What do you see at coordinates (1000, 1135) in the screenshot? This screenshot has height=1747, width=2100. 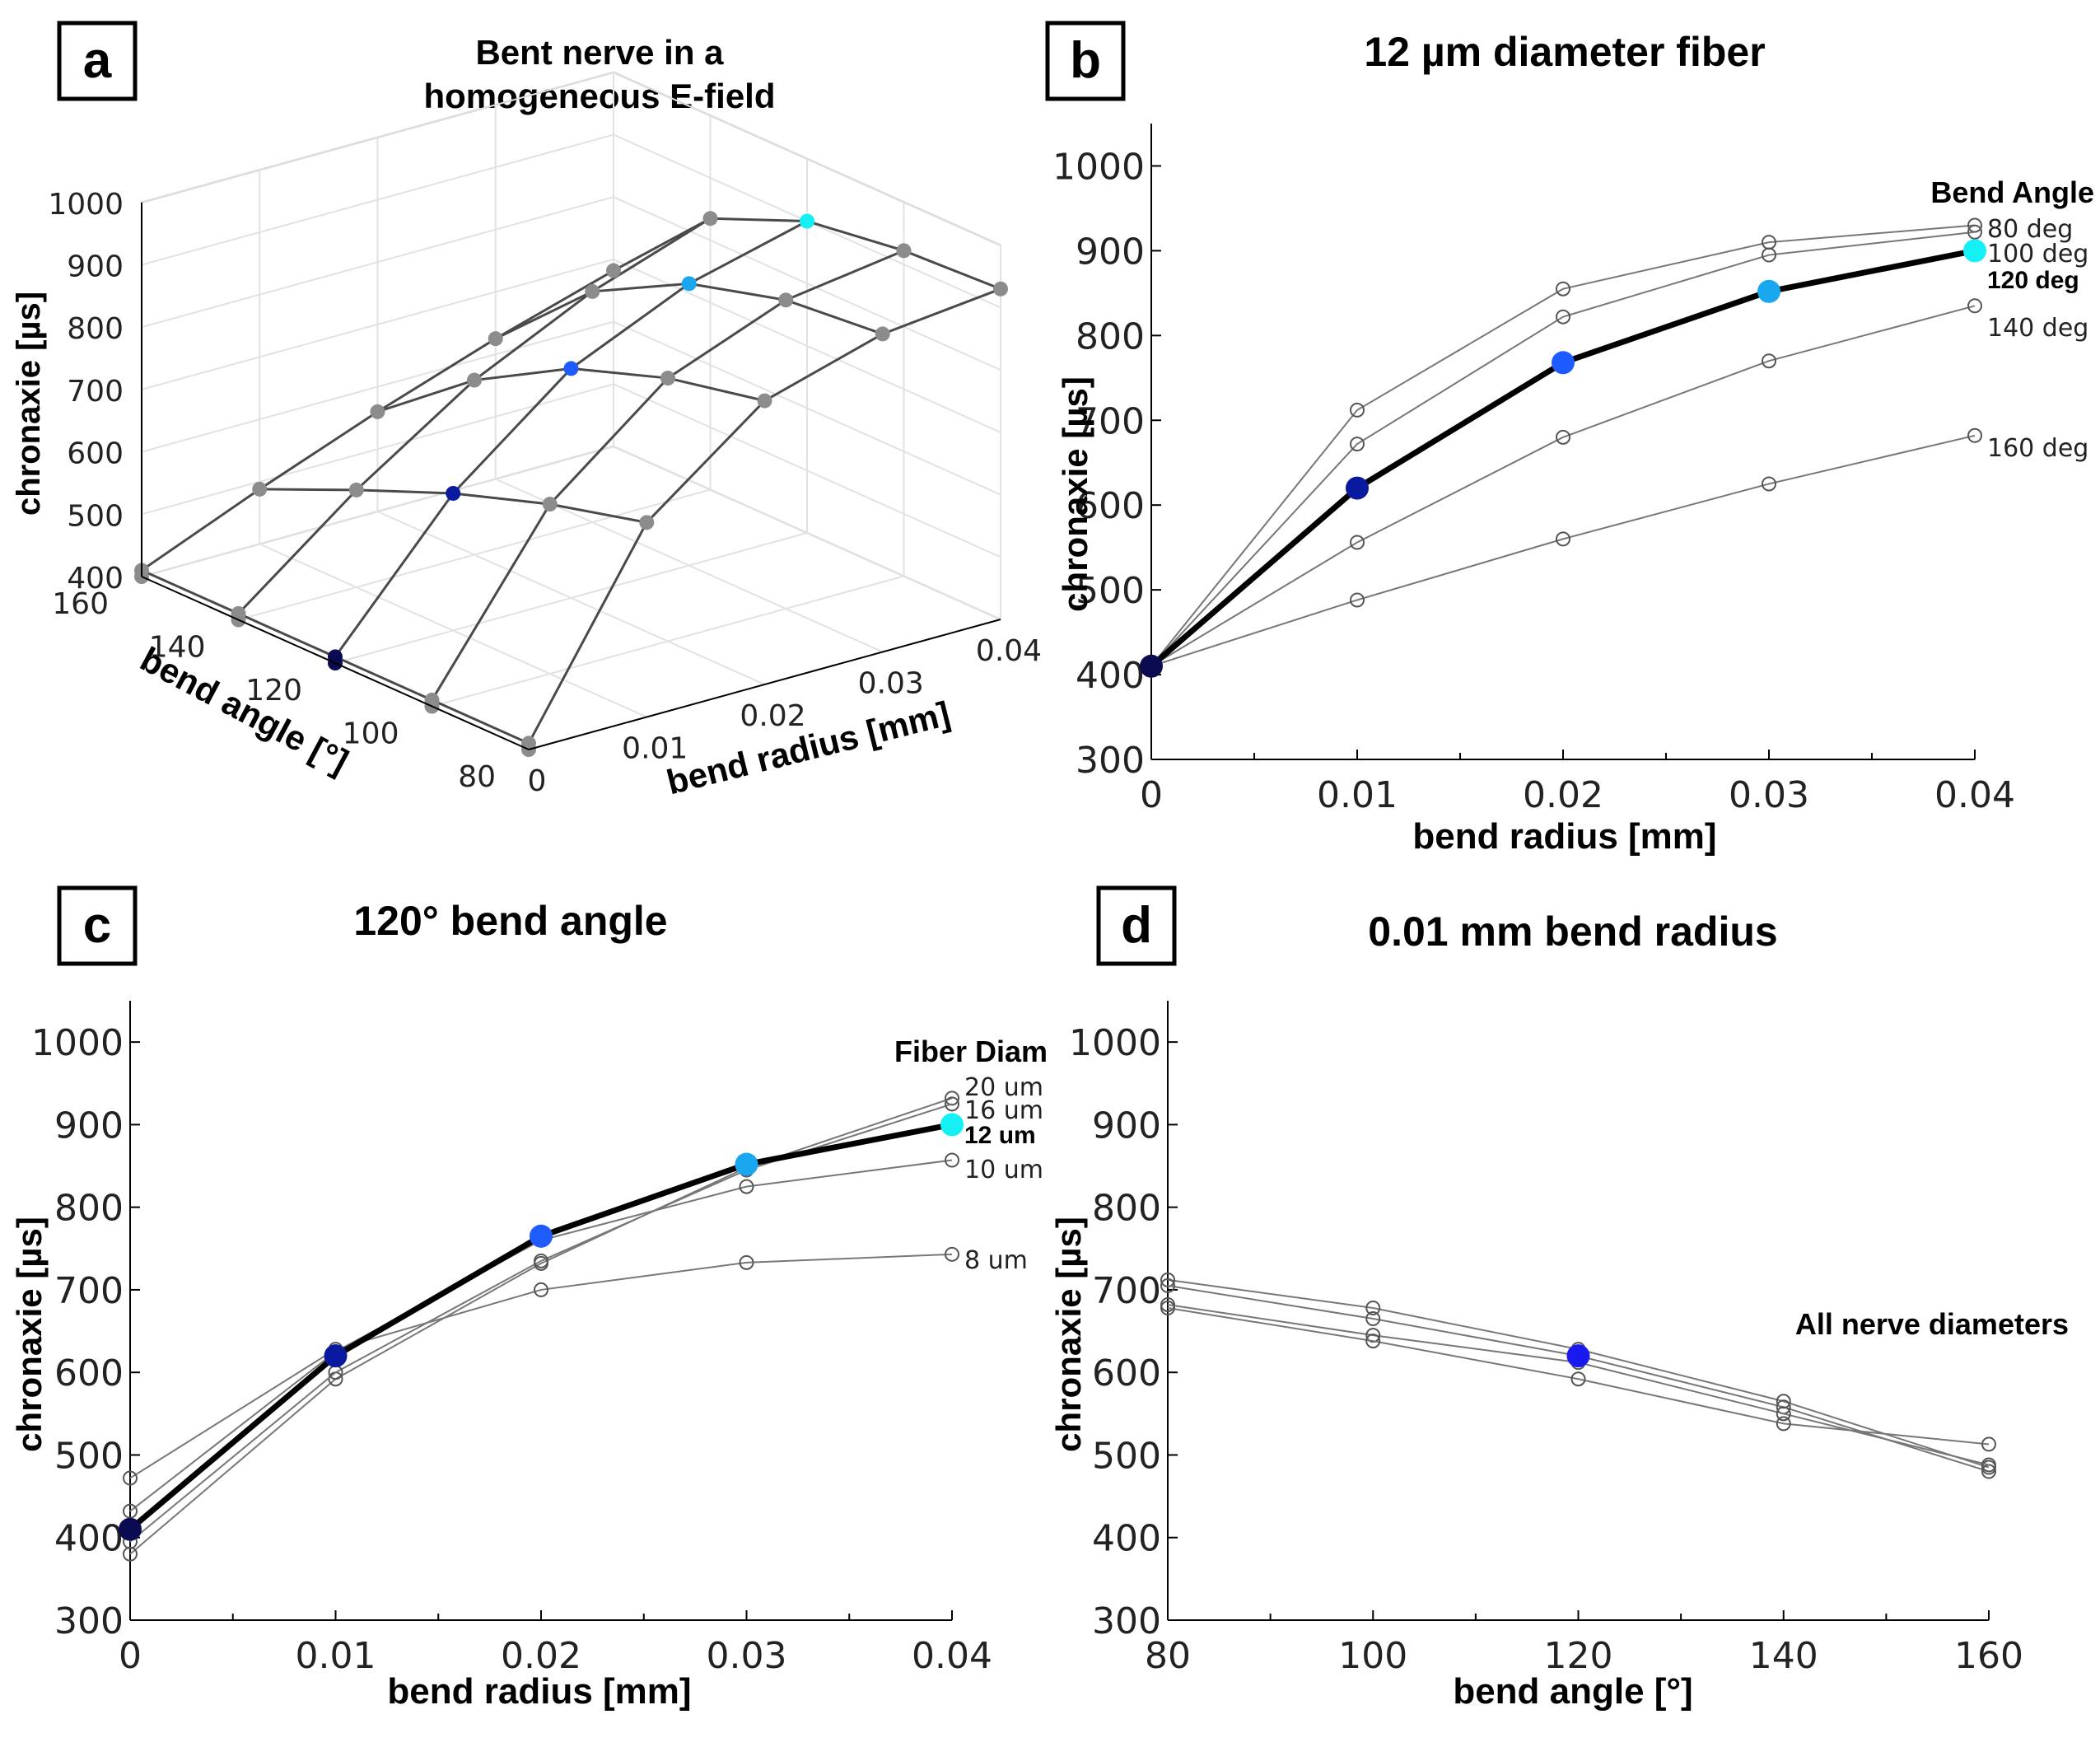 I see `series-label: 12 um` at bounding box center [1000, 1135].